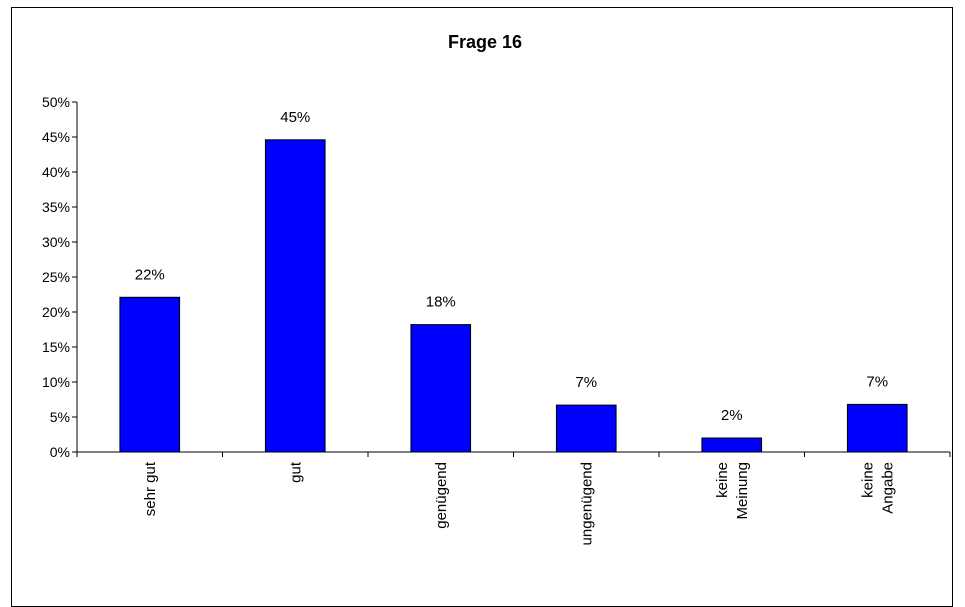  Describe the element at coordinates (513, 454) in the screenshot. I see `x-axis` at that location.